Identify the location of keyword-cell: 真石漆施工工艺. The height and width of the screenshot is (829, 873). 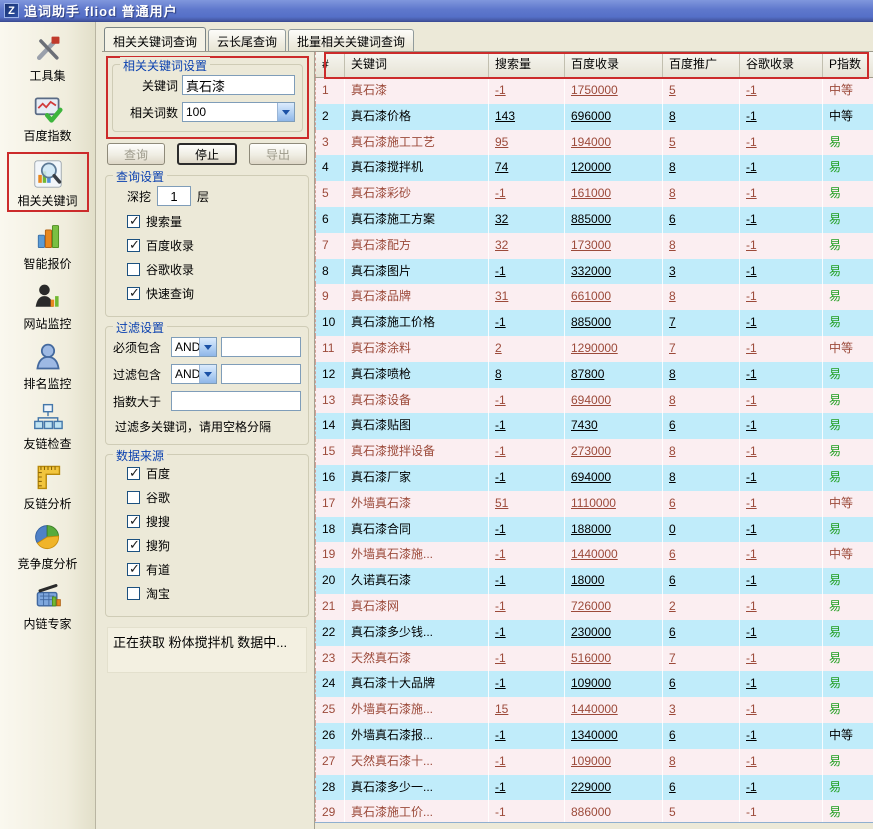
(417, 142).